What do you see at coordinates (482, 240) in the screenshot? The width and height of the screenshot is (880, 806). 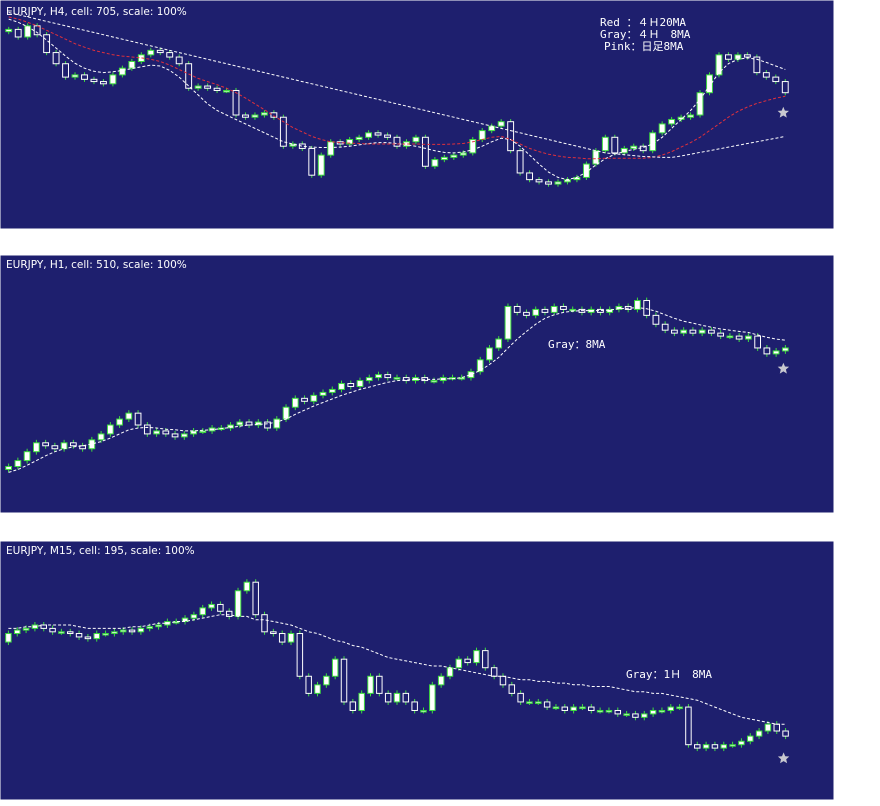 I see `x-tick-label: 12 1 12:00` at bounding box center [482, 240].